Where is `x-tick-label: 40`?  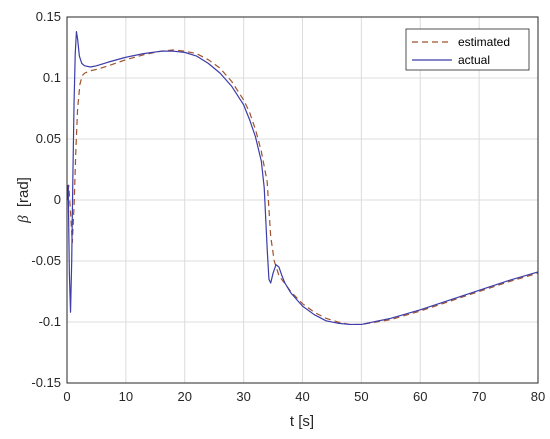
x-tick-label: 40 is located at coordinates (302, 396).